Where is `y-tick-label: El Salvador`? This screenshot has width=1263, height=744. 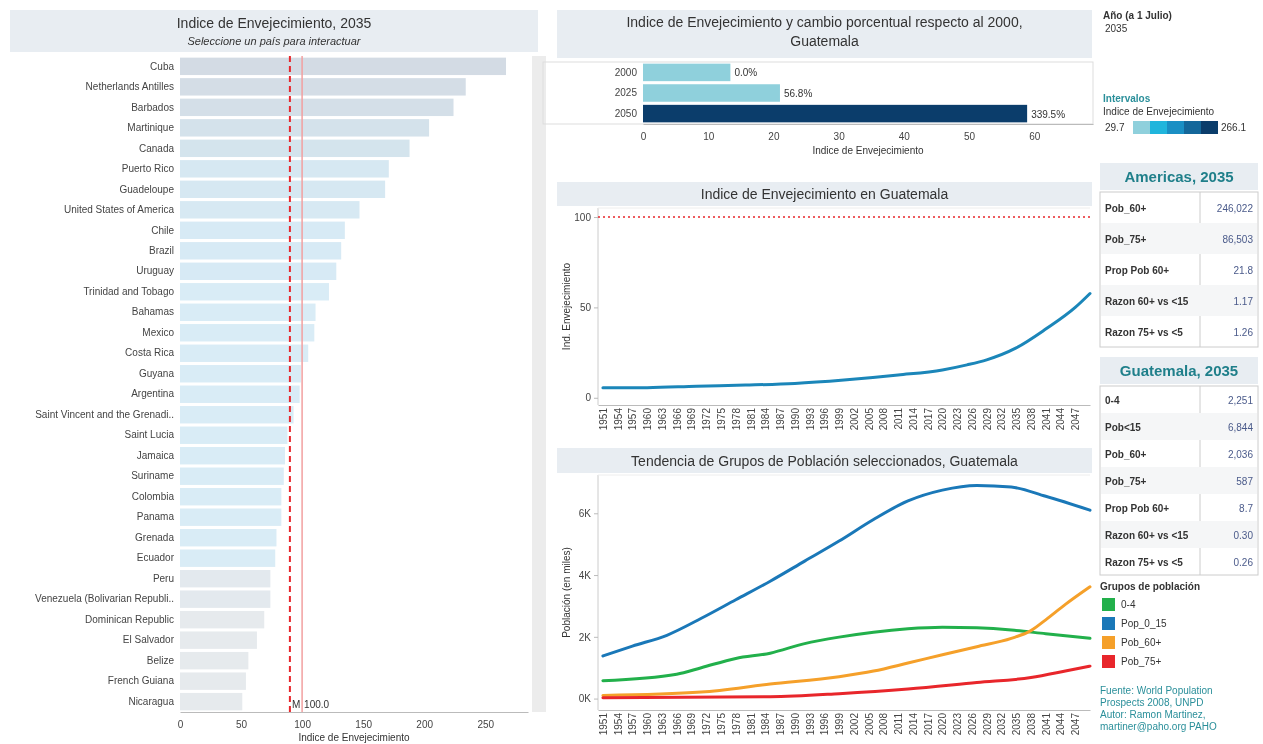
y-tick-label: El Salvador is located at coordinates (148, 640).